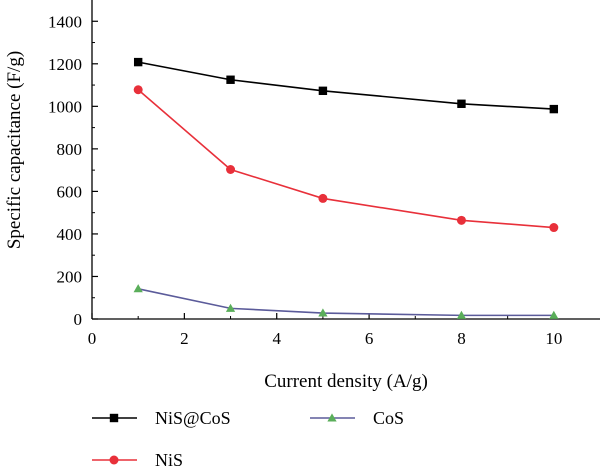  I want to click on y-tick-label: 0, so click(78, 319).